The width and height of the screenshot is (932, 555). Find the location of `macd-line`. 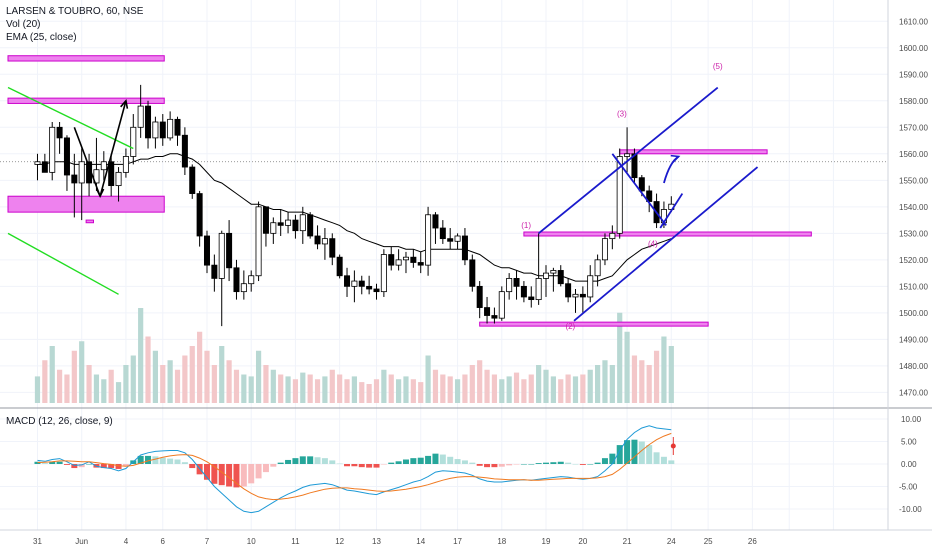

macd-line is located at coordinates (354, 469).